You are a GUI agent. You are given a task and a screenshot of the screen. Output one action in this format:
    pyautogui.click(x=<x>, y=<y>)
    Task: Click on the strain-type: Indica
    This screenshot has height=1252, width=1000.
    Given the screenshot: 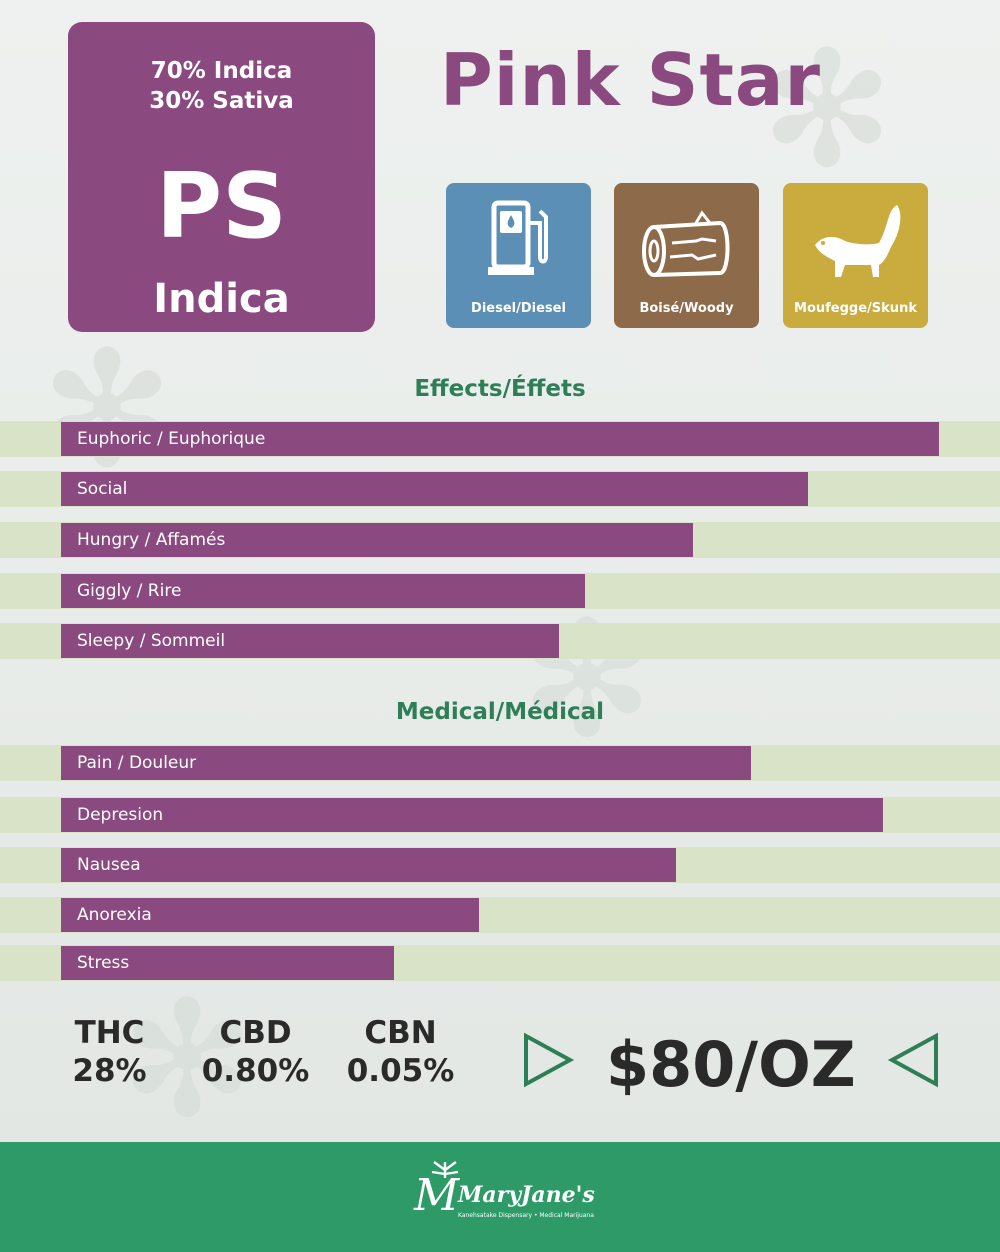 What is the action you would take?
    pyautogui.click(x=221, y=299)
    